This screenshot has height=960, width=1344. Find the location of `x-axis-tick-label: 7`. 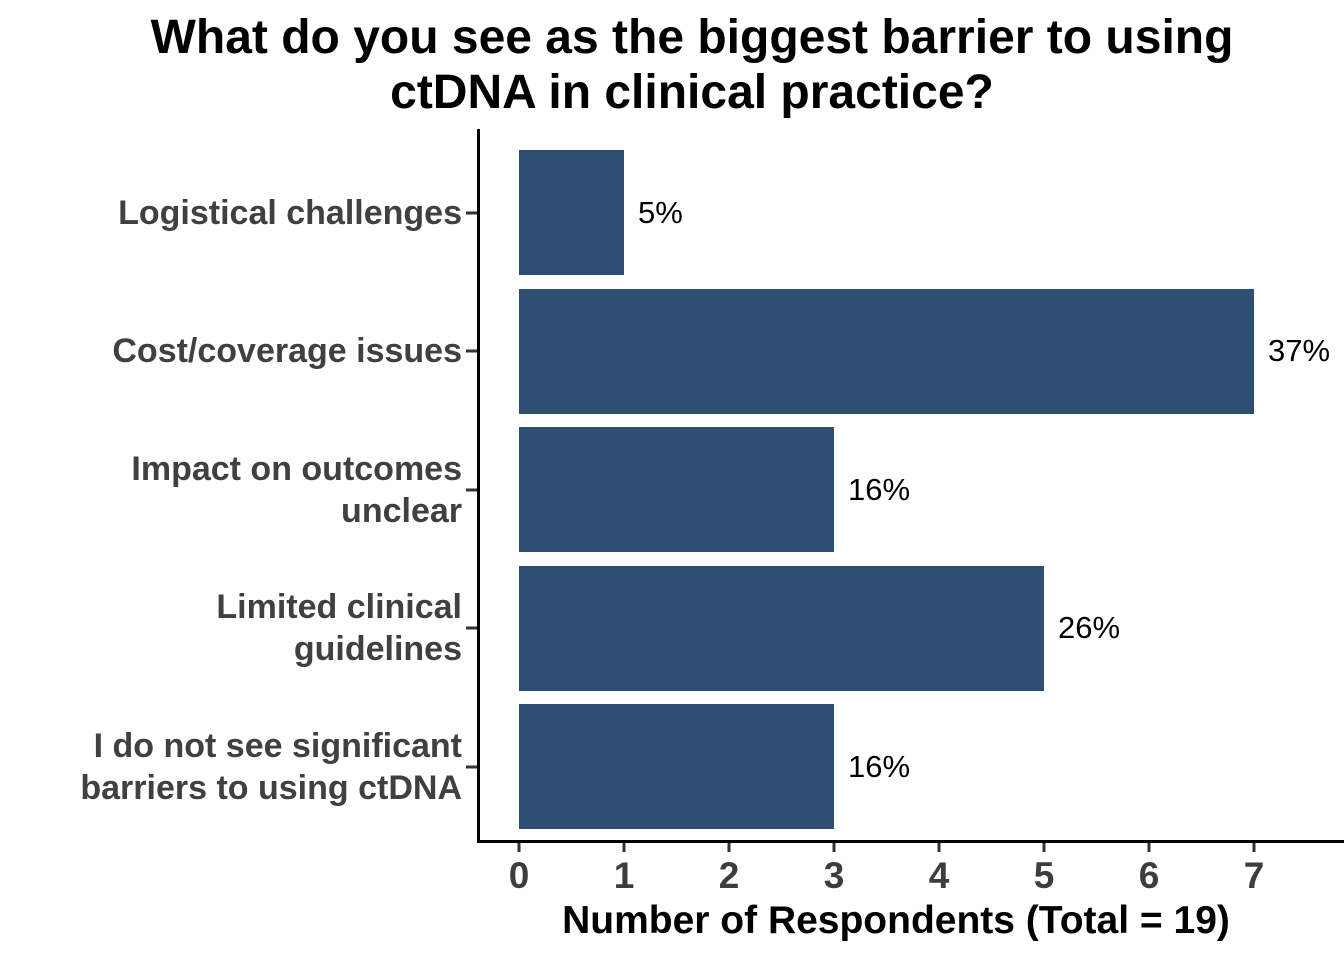

x-axis-tick-label: 7 is located at coordinates (1254, 875).